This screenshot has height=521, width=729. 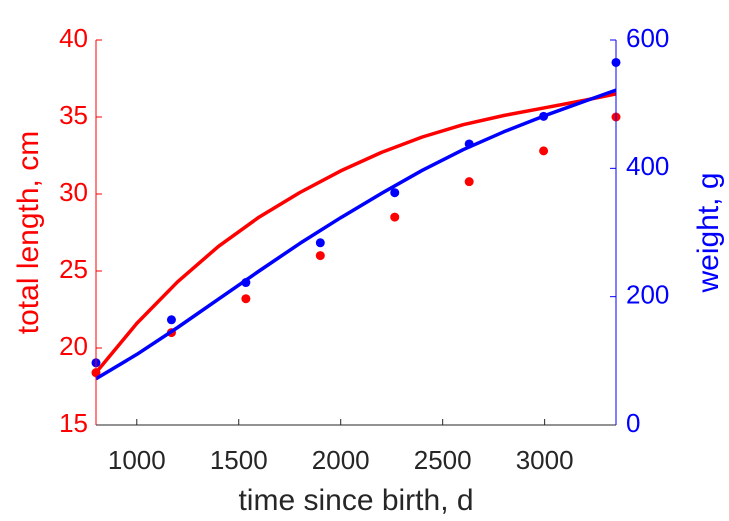 I want to click on right-y-tick-label: 600, so click(x=647, y=38).